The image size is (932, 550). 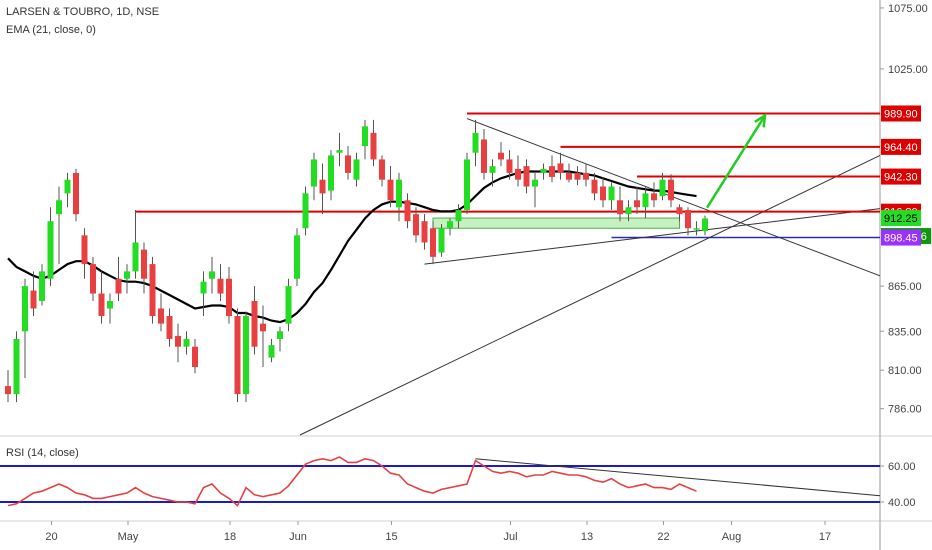 I want to click on price-axis-label: 1025.00, so click(x=908, y=70).